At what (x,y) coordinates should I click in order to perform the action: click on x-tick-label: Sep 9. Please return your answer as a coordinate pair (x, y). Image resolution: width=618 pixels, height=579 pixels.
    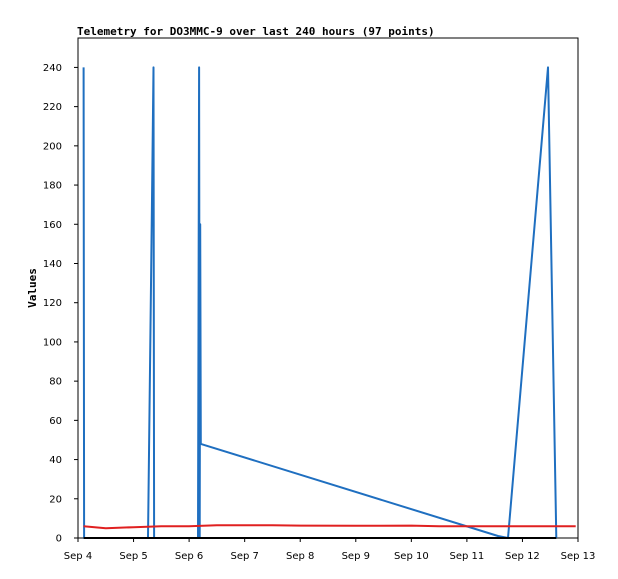
    Looking at the image, I should click on (356, 556).